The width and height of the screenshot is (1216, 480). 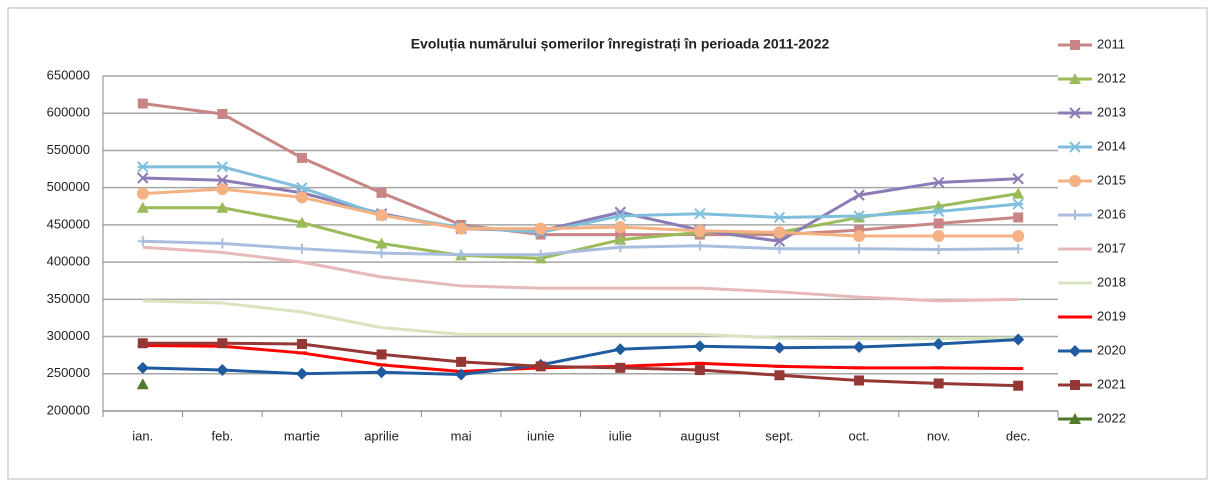 I want to click on x-tick-label: august, so click(x=699, y=435).